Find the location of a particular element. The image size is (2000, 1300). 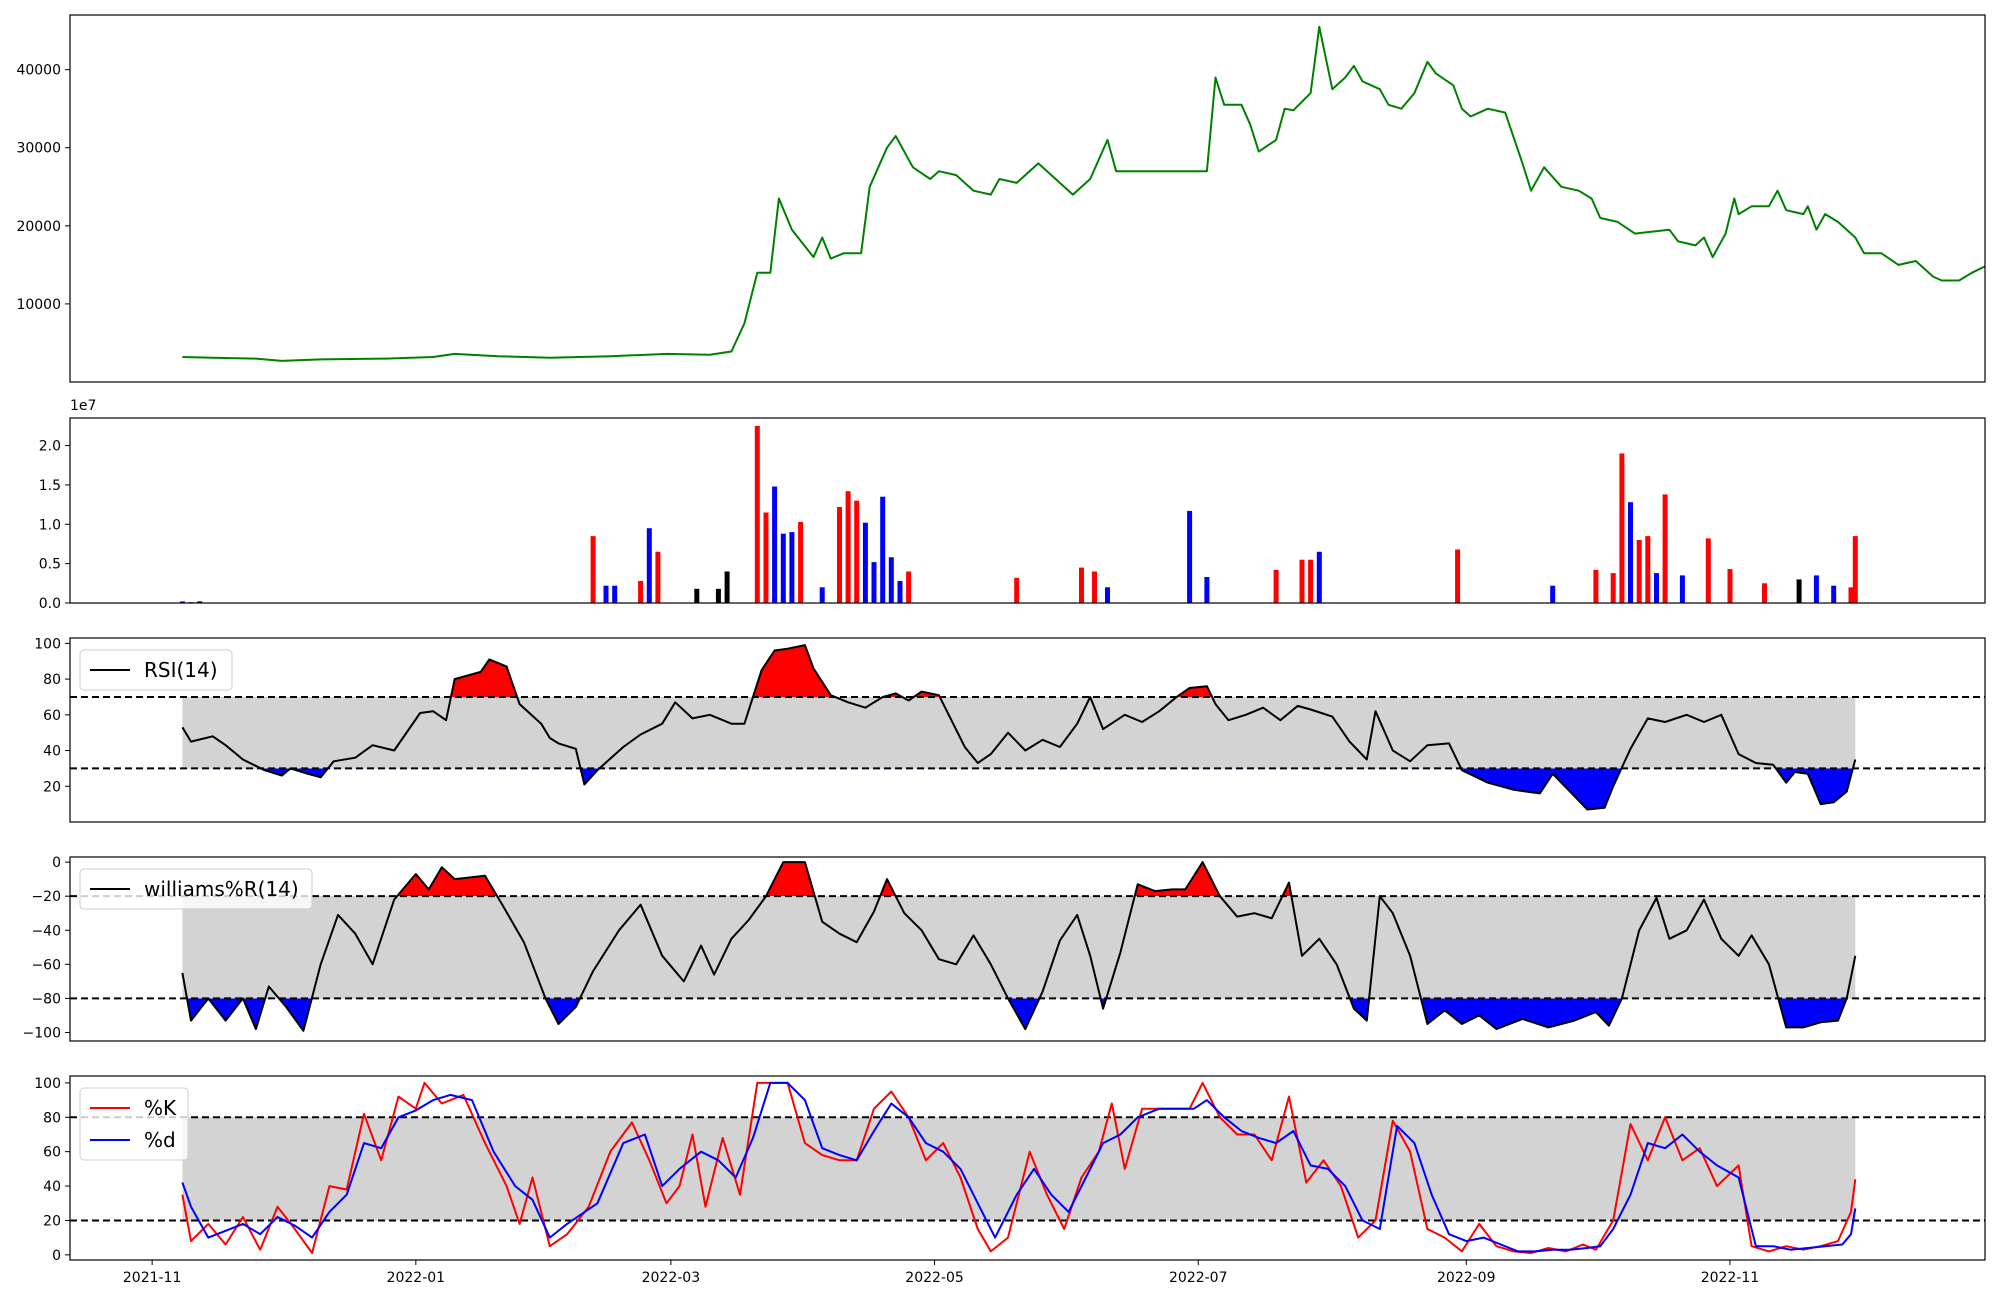

y-tick-label: 1.5 is located at coordinates (50, 486).